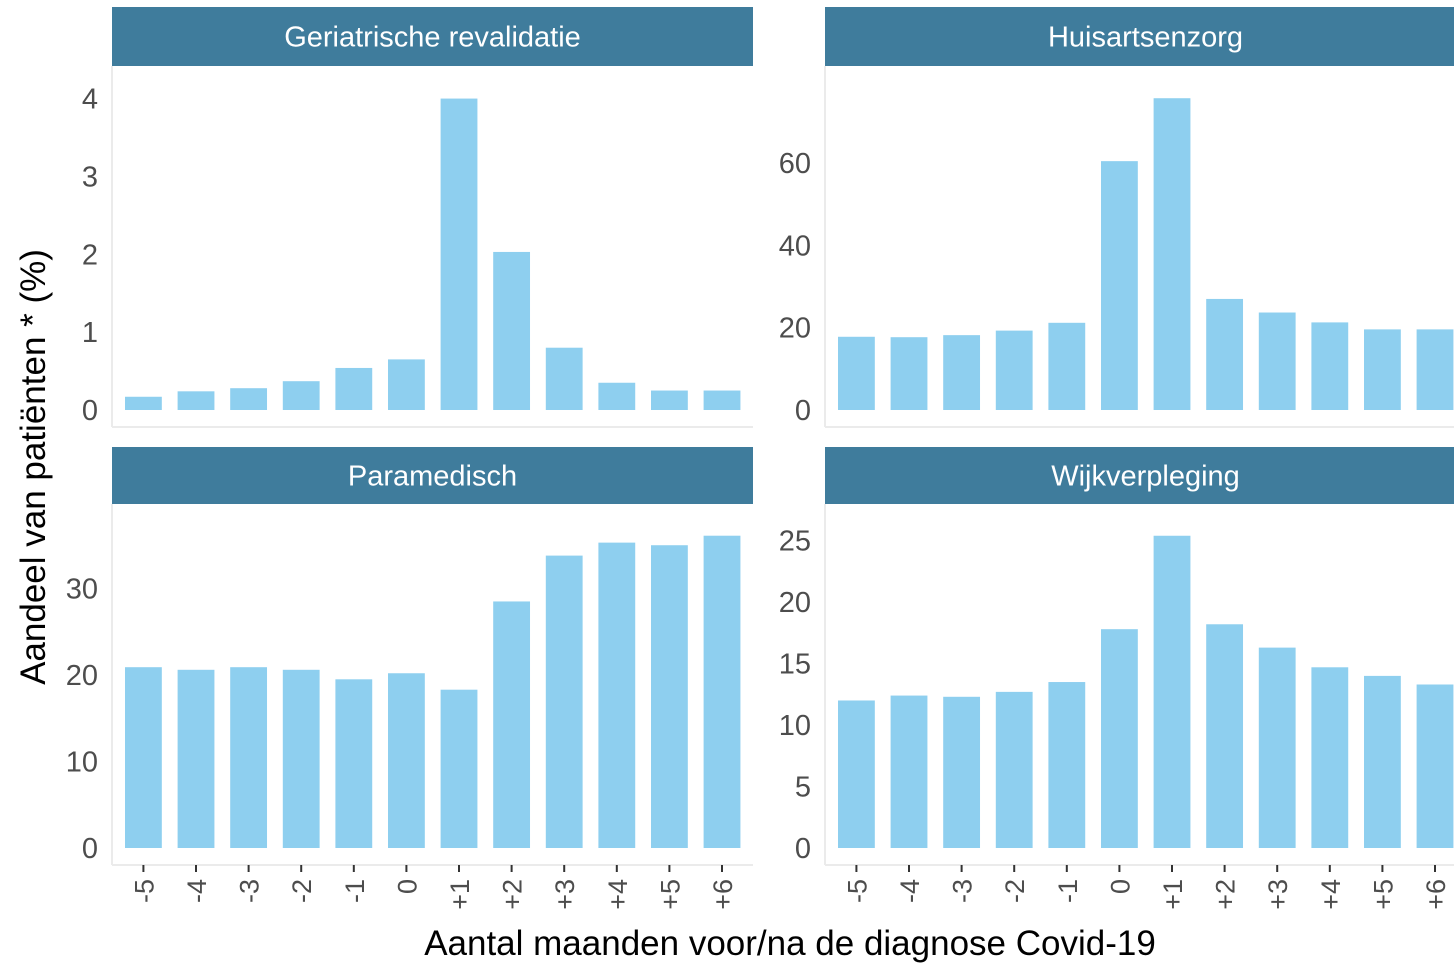 This screenshot has height=963, width=1454. I want to click on facet-title: Geriatrische revalidatie, so click(432, 38).